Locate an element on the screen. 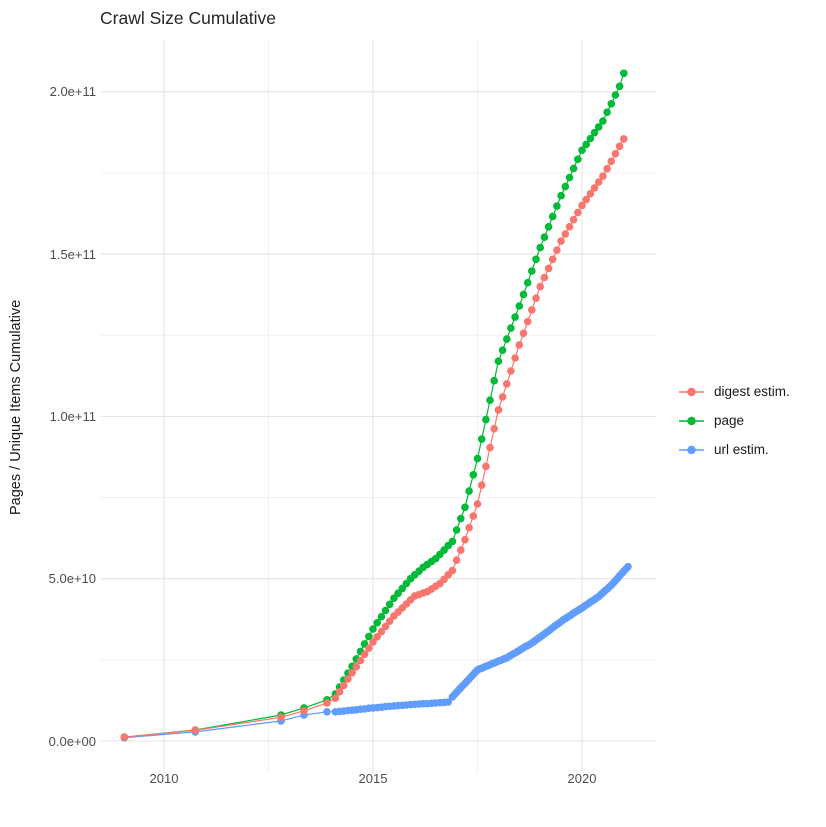 The image size is (826, 827). y-tick-label: 1.5e+11 is located at coordinates (72, 254).